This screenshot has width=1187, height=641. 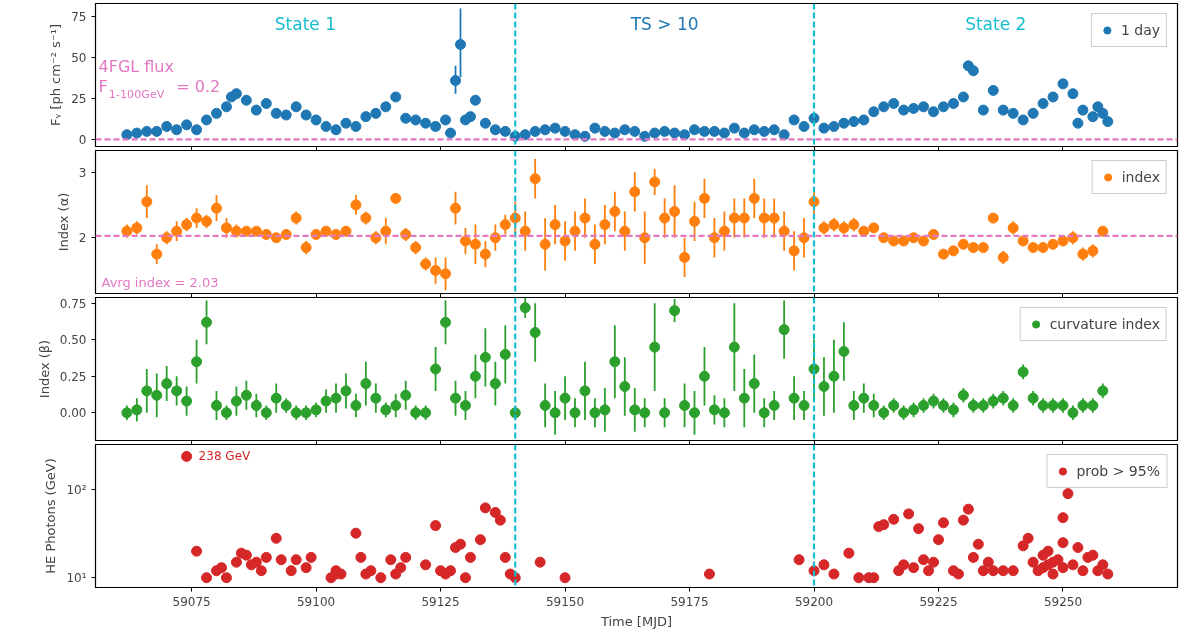 What do you see at coordinates (160, 282) in the screenshot?
I see `ref-line-label: Avrg index = 2.03` at bounding box center [160, 282].